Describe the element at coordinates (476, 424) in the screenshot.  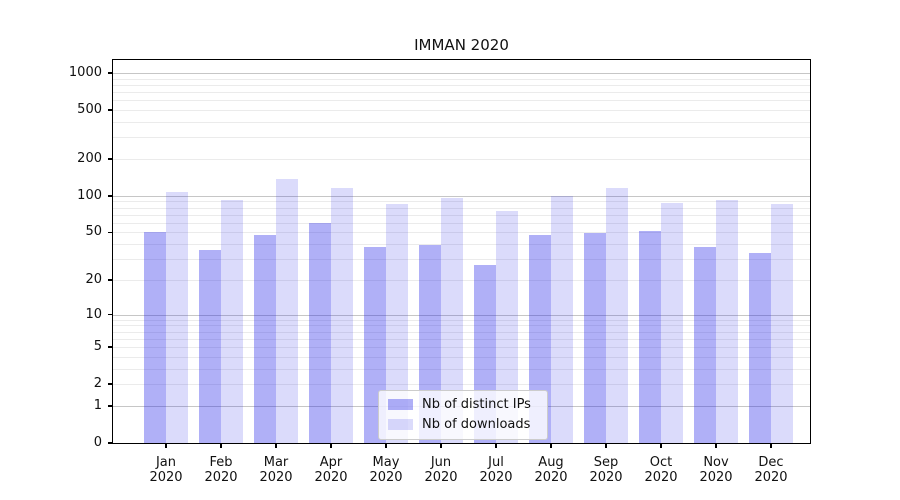
I see `legend-label-downloads: Nb of downloads` at that location.